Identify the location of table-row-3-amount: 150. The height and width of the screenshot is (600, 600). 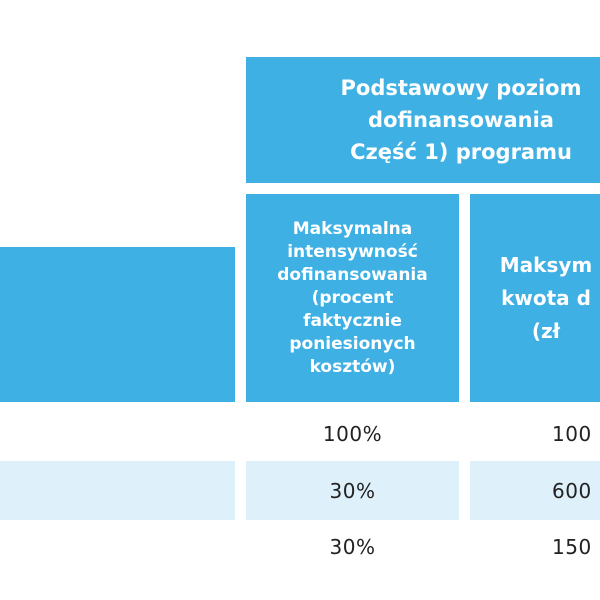
(572, 547).